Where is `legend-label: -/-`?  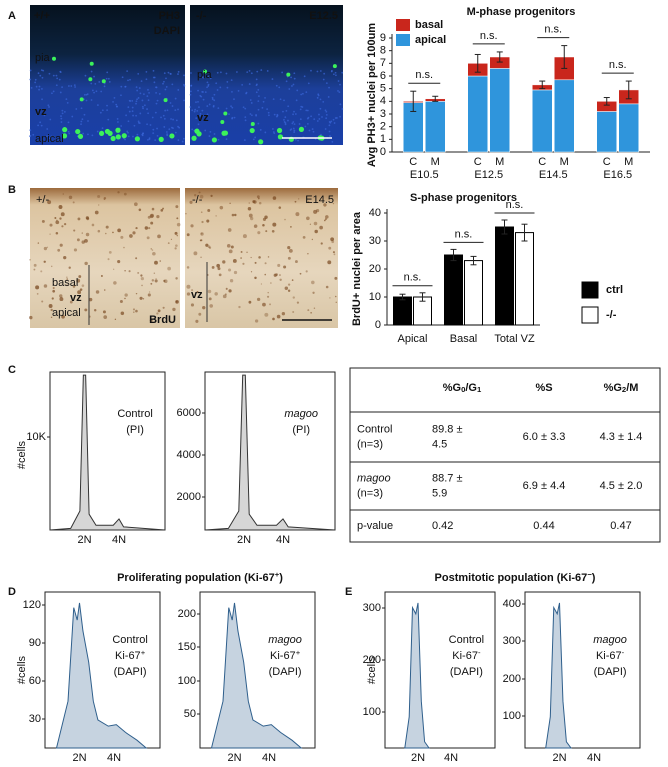
legend-label: -/- is located at coordinates (611, 315).